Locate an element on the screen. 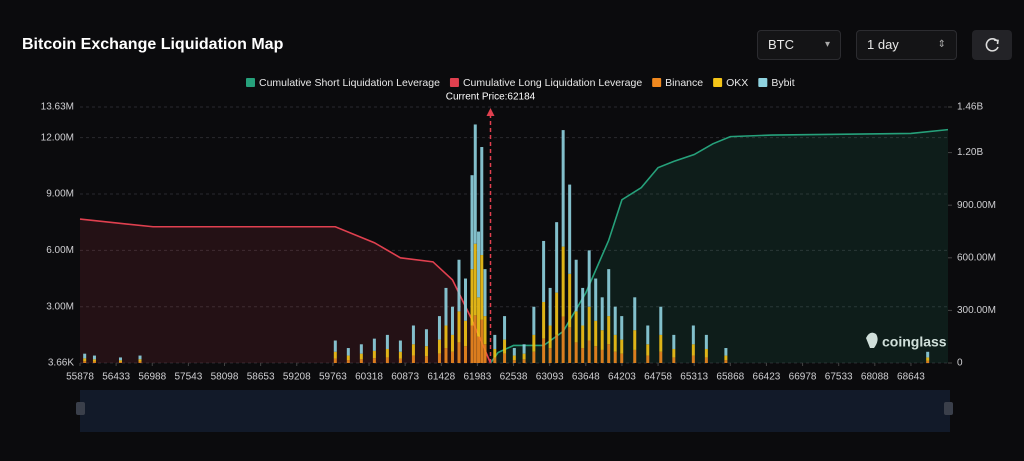 Image resolution: width=1024 pixels, height=461 pixels. area-fill is located at coordinates (285, 291).